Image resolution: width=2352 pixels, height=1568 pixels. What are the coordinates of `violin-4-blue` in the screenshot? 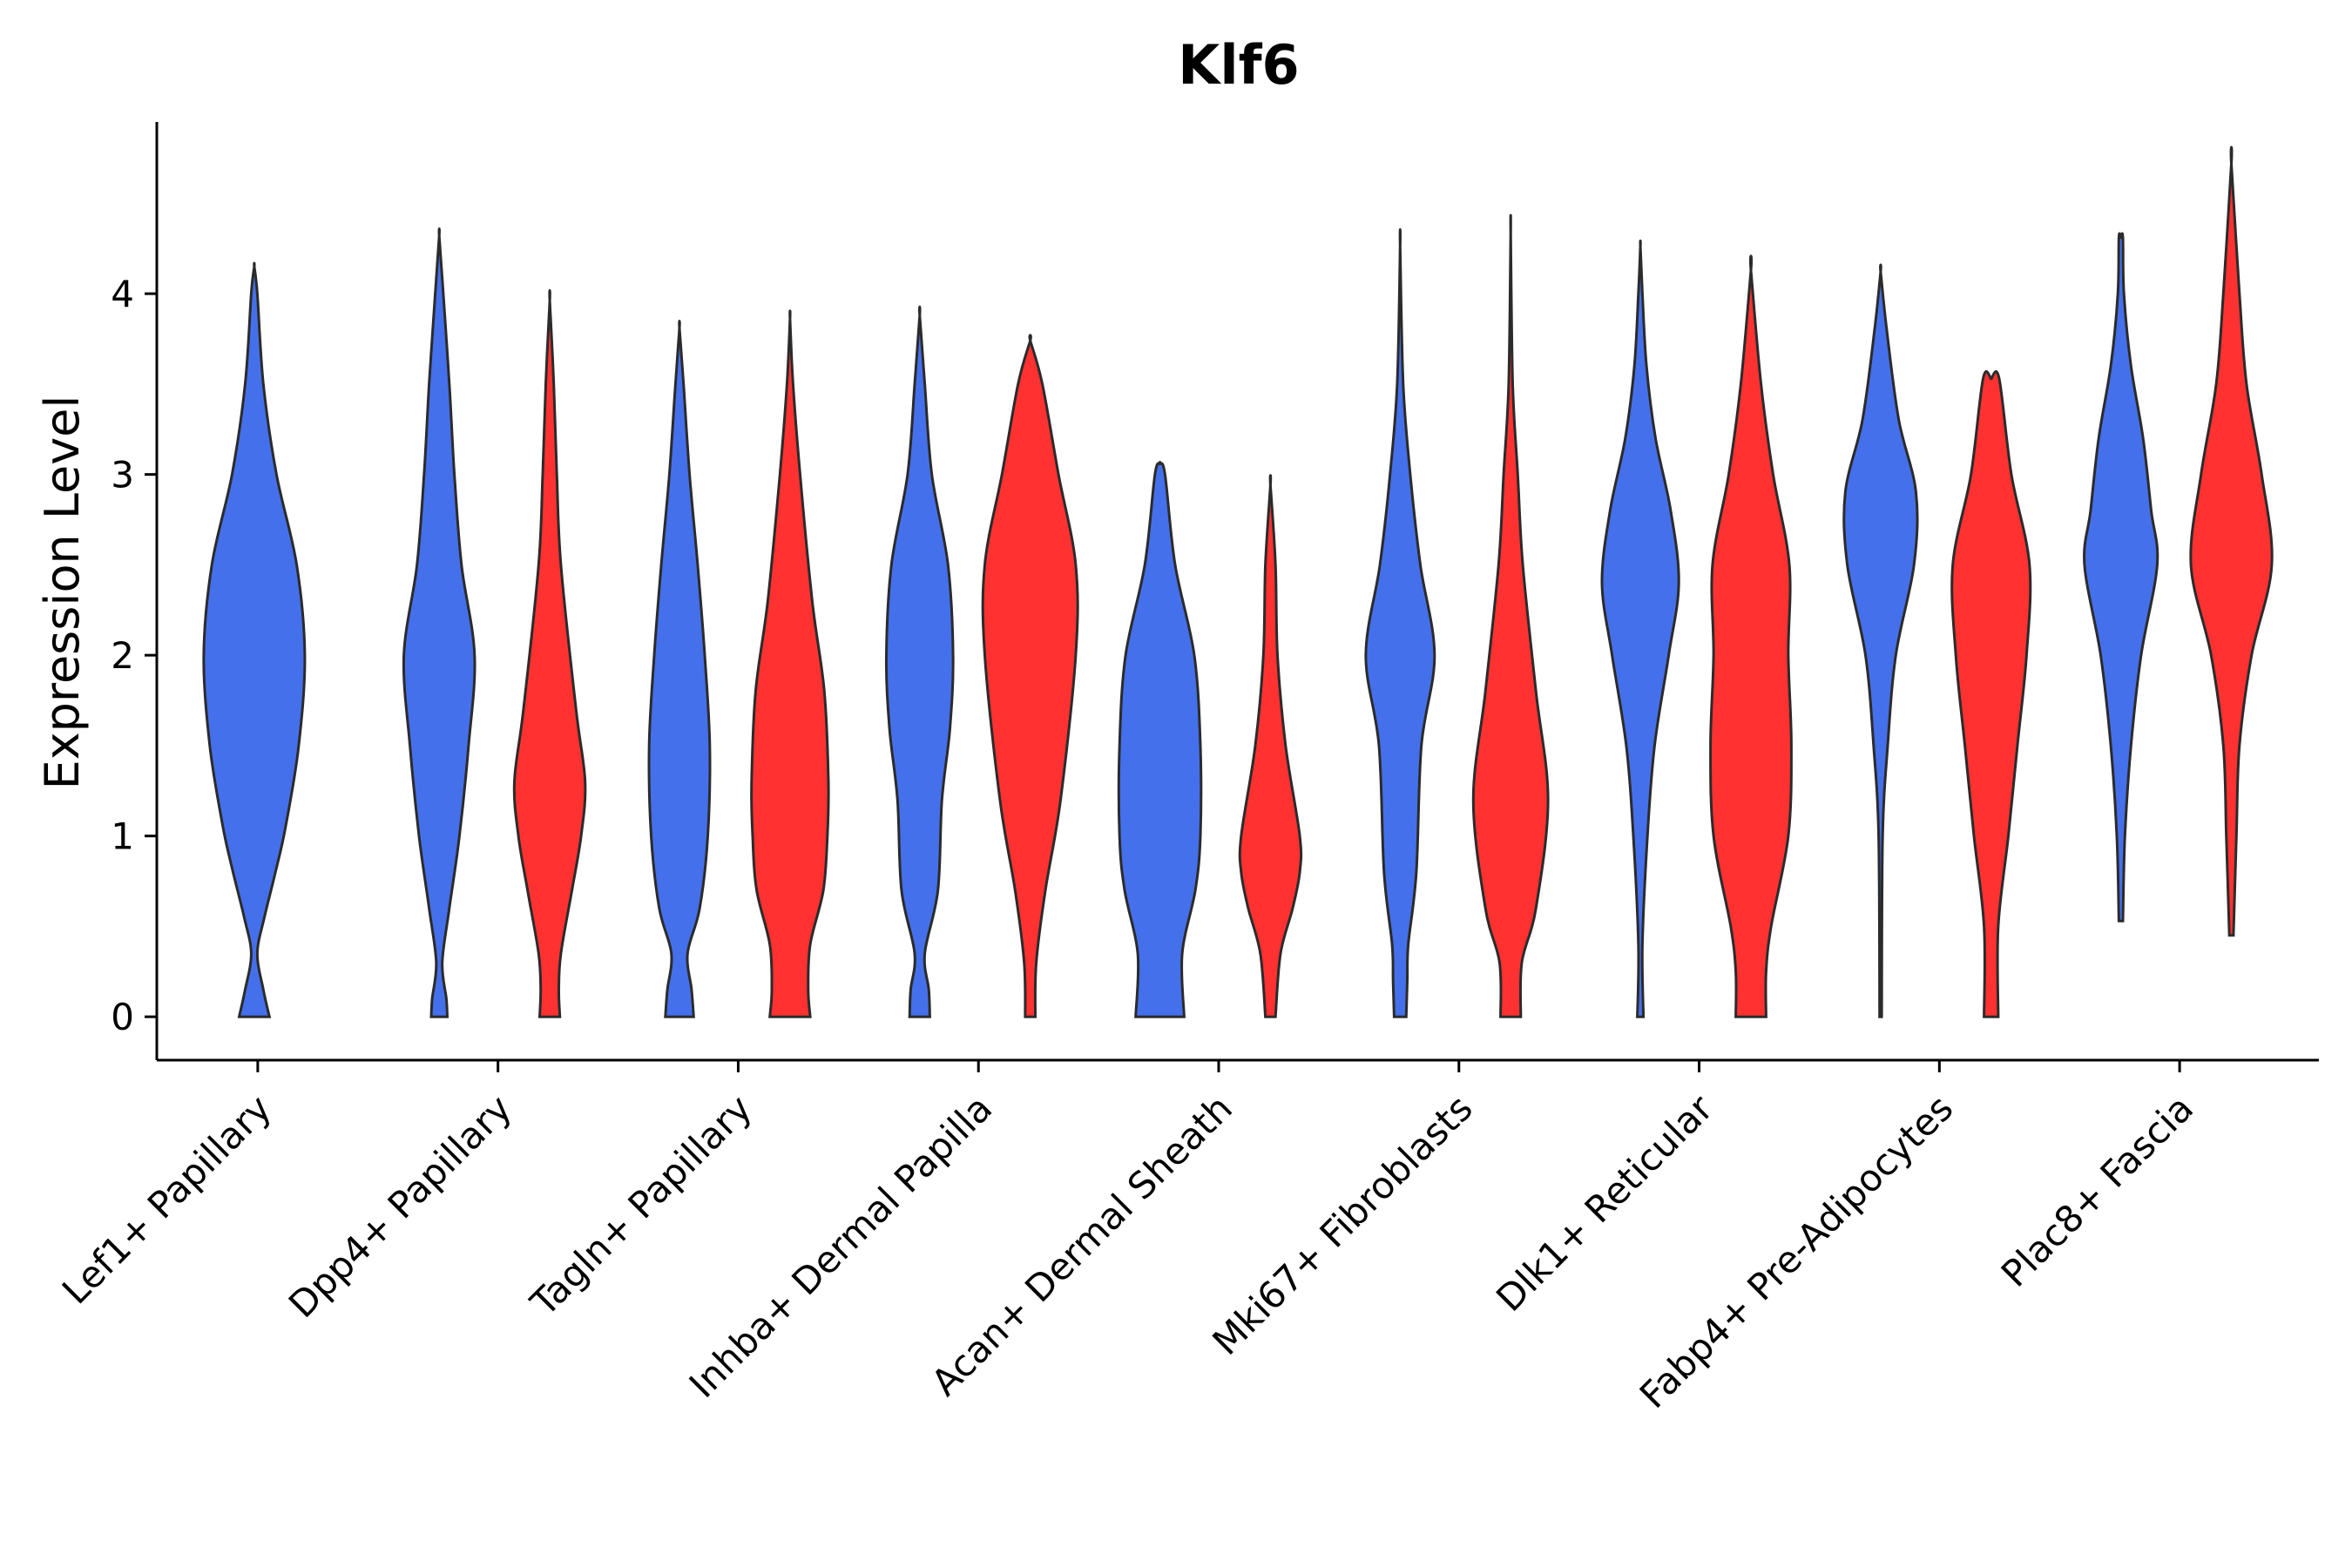 It's located at (1160, 739).